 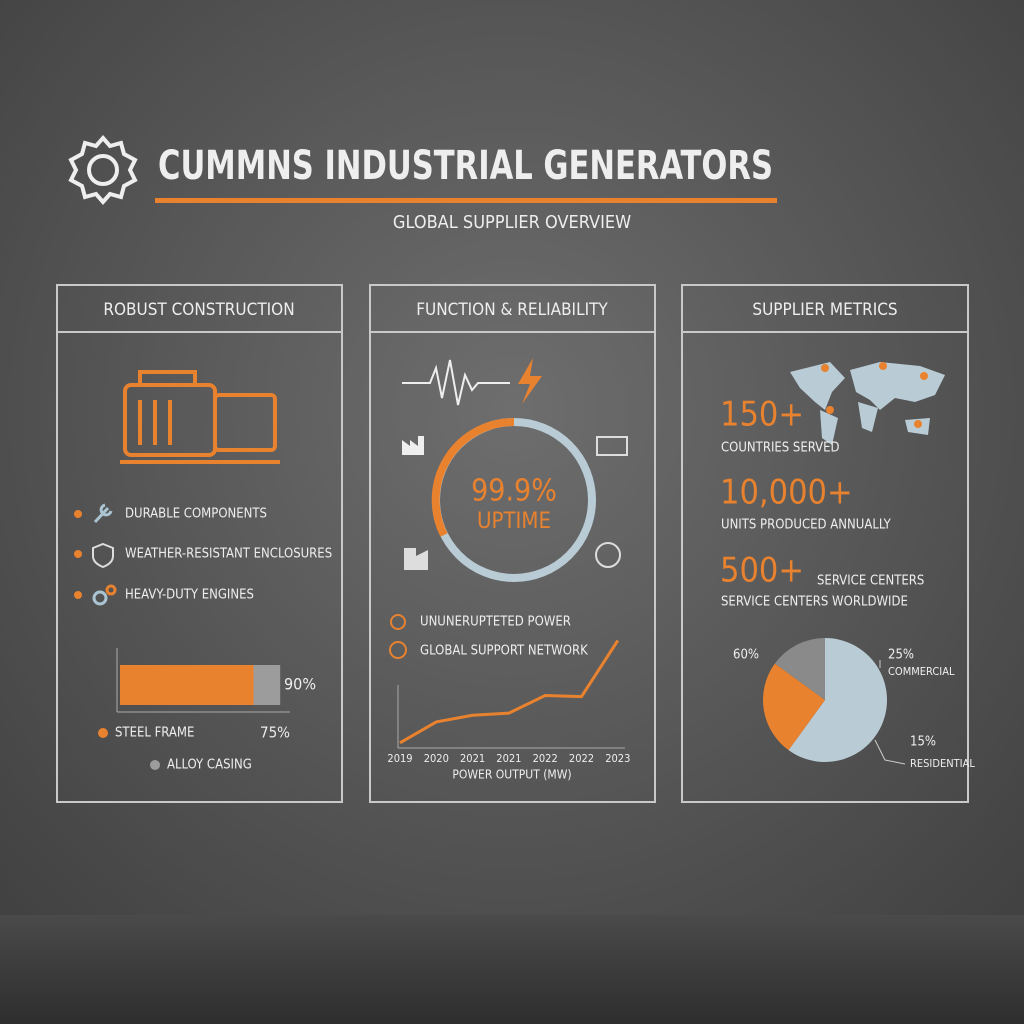 I want to click on gauge-label: UPTIME, so click(x=514, y=521).